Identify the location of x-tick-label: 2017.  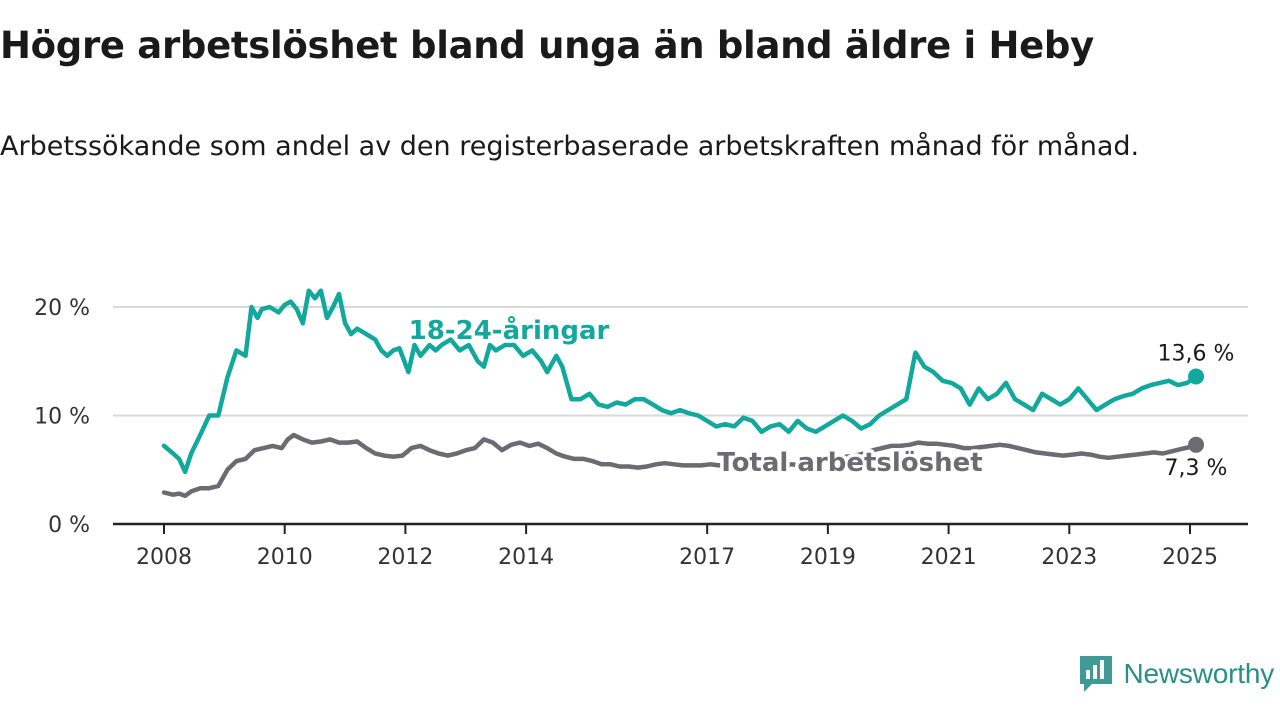
(707, 557).